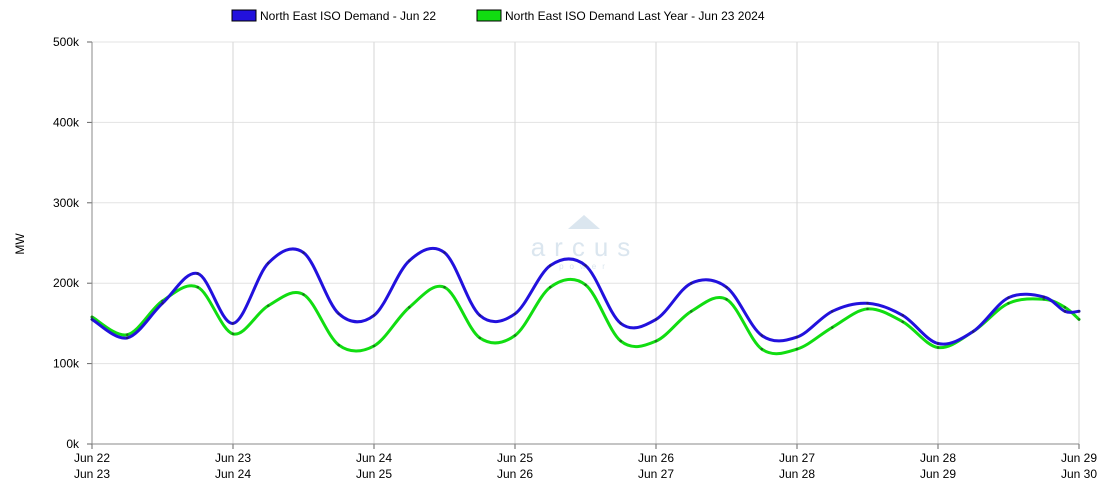 The height and width of the screenshot is (500, 1100). I want to click on watermark-text: arcus, so click(585, 247).